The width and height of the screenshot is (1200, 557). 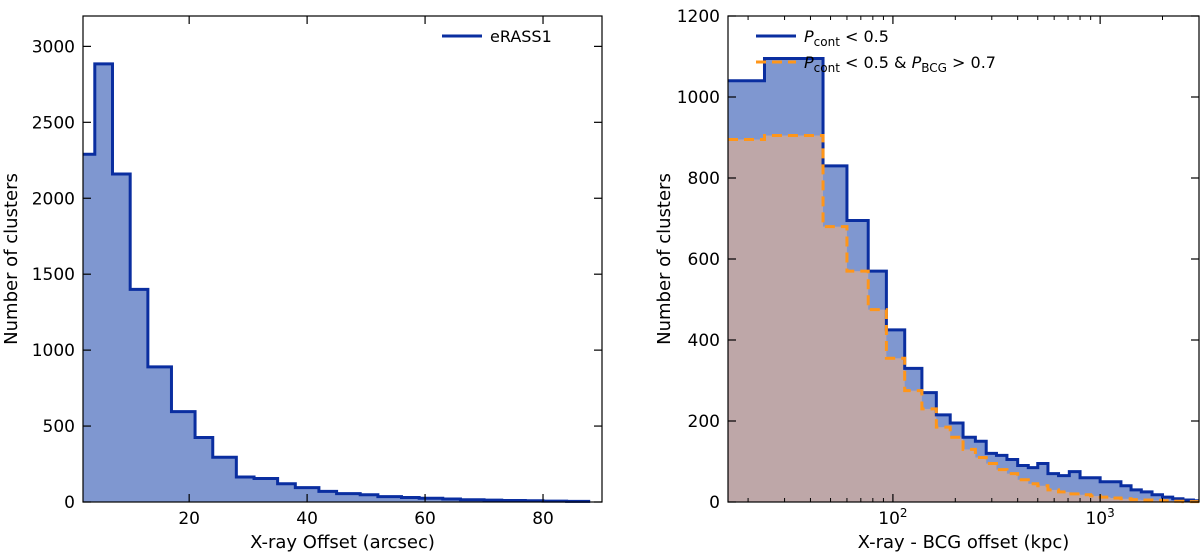 What do you see at coordinates (892, 517) in the screenshot?
I see `x-tick-label: 10²` at bounding box center [892, 517].